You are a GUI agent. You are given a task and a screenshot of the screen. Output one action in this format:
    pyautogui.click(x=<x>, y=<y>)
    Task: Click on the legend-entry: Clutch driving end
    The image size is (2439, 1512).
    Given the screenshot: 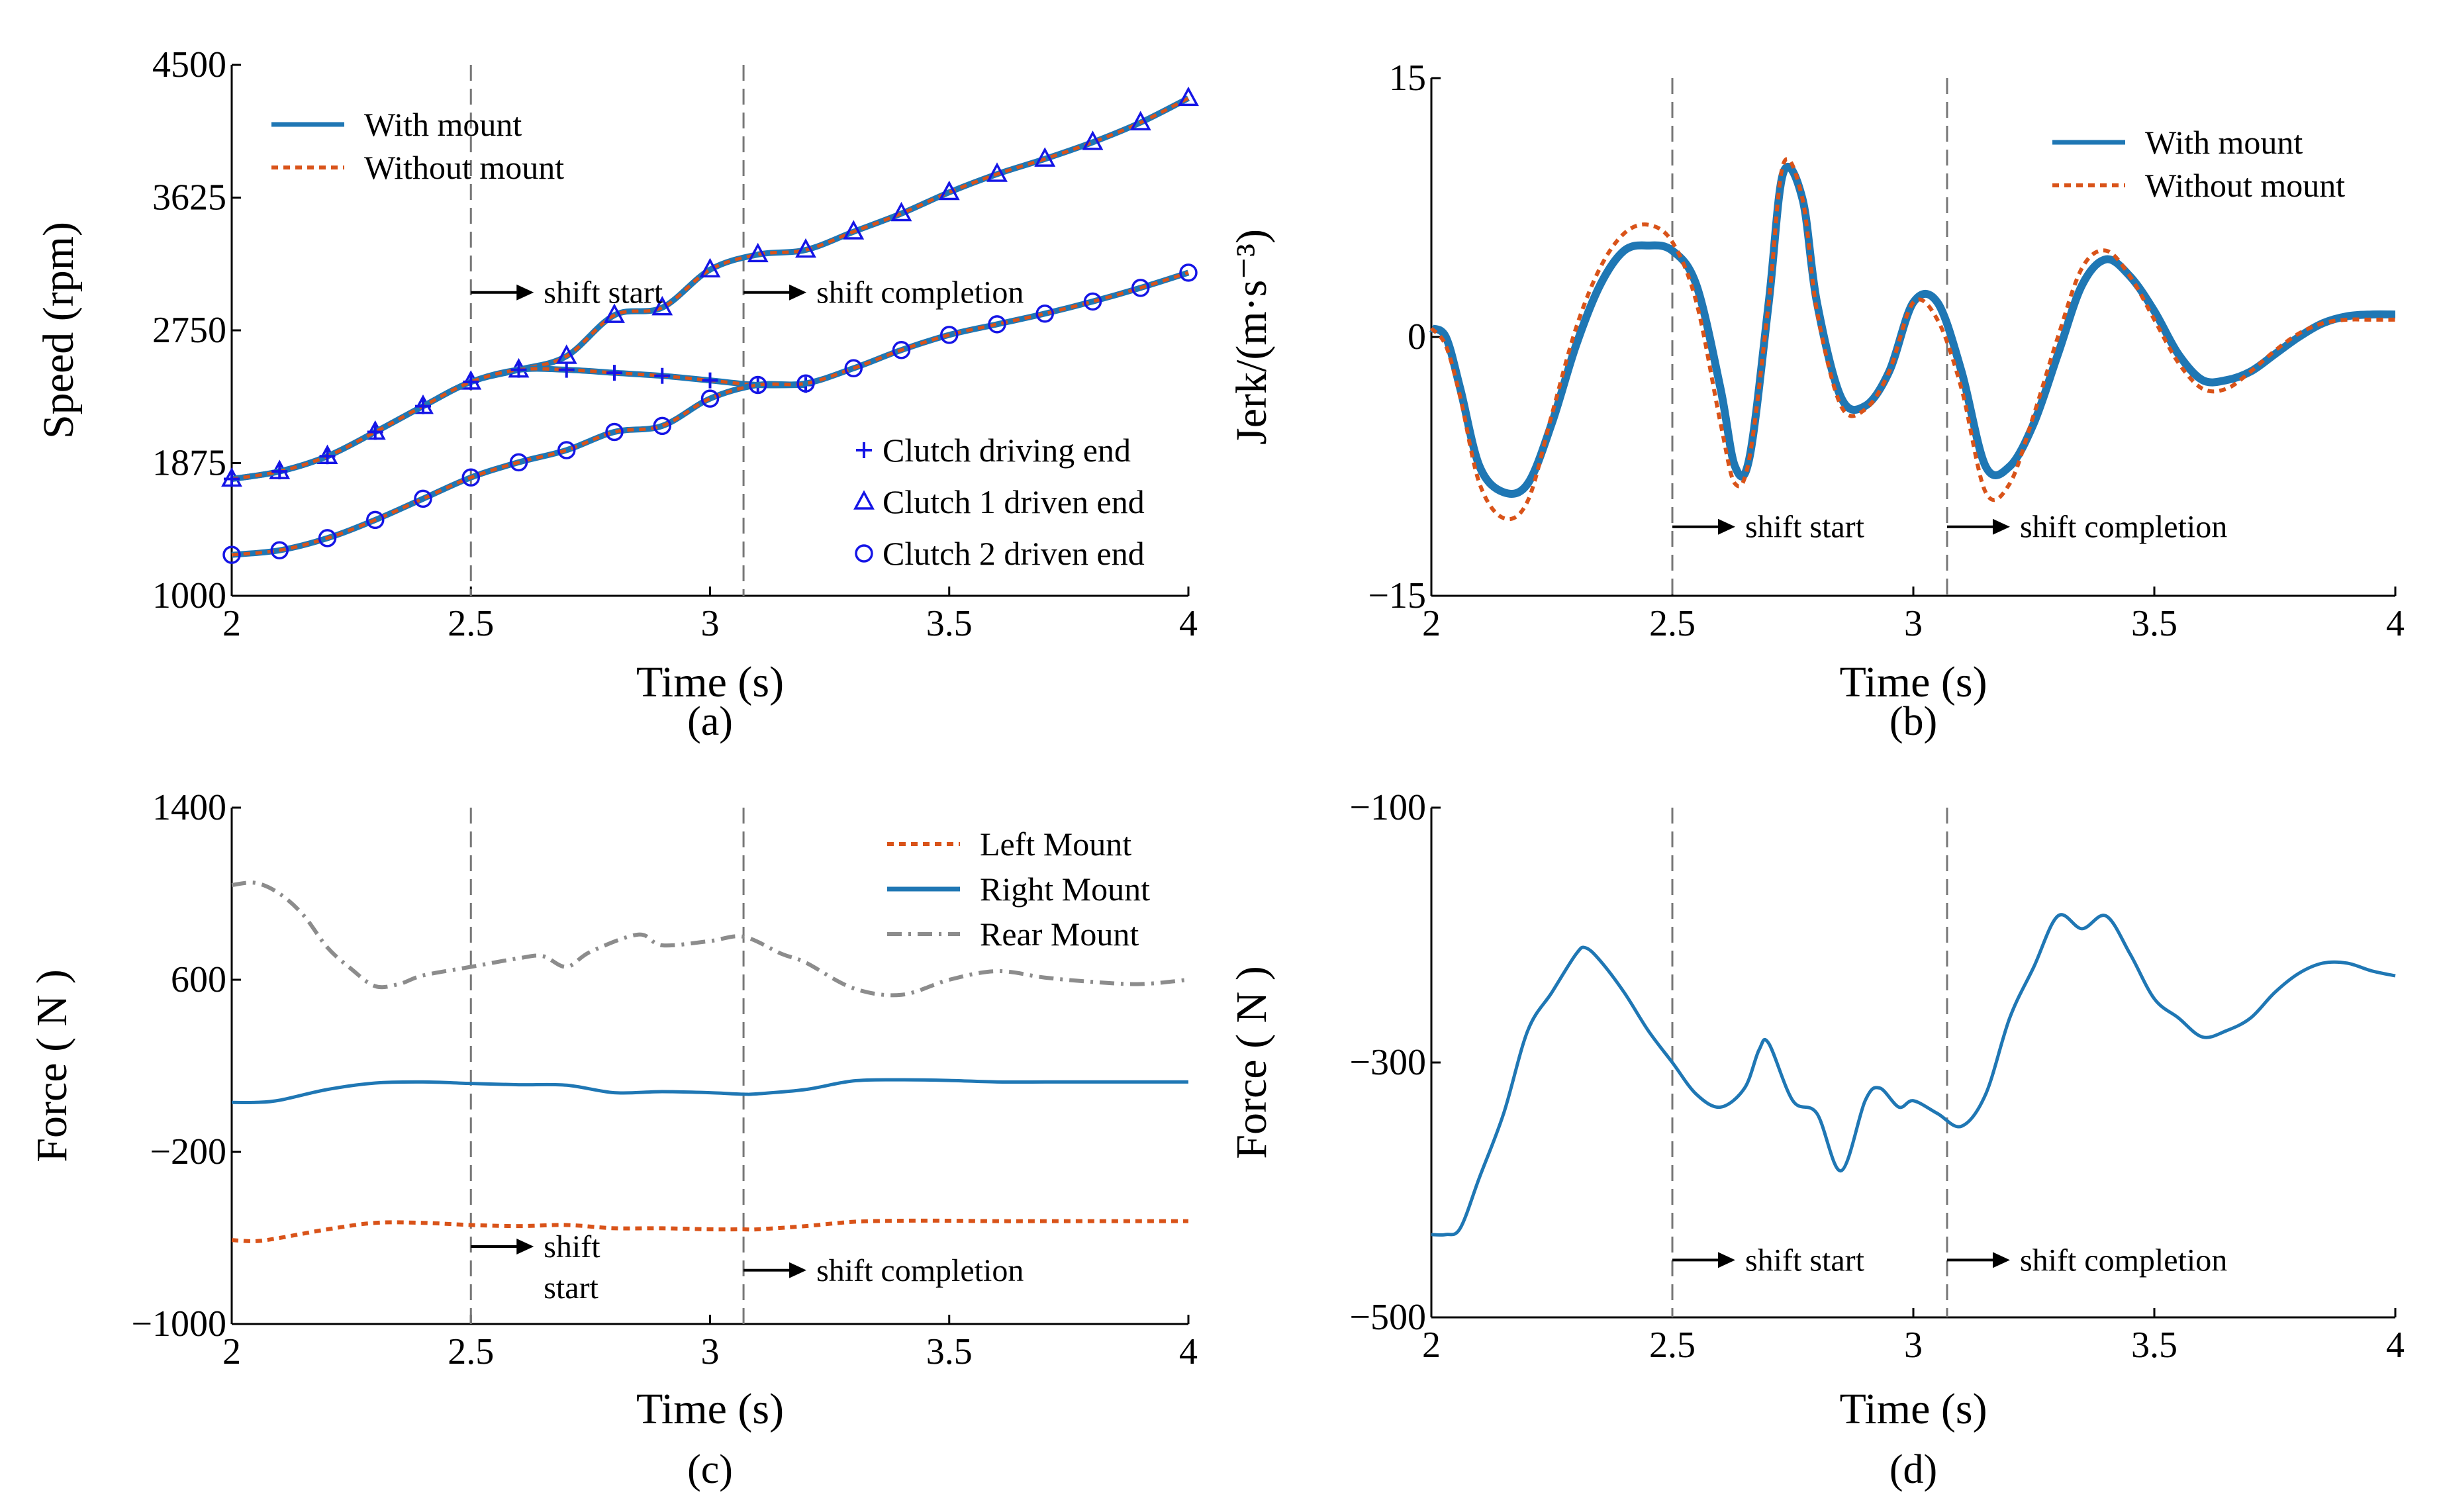 What is the action you would take?
    pyautogui.click(x=1007, y=451)
    